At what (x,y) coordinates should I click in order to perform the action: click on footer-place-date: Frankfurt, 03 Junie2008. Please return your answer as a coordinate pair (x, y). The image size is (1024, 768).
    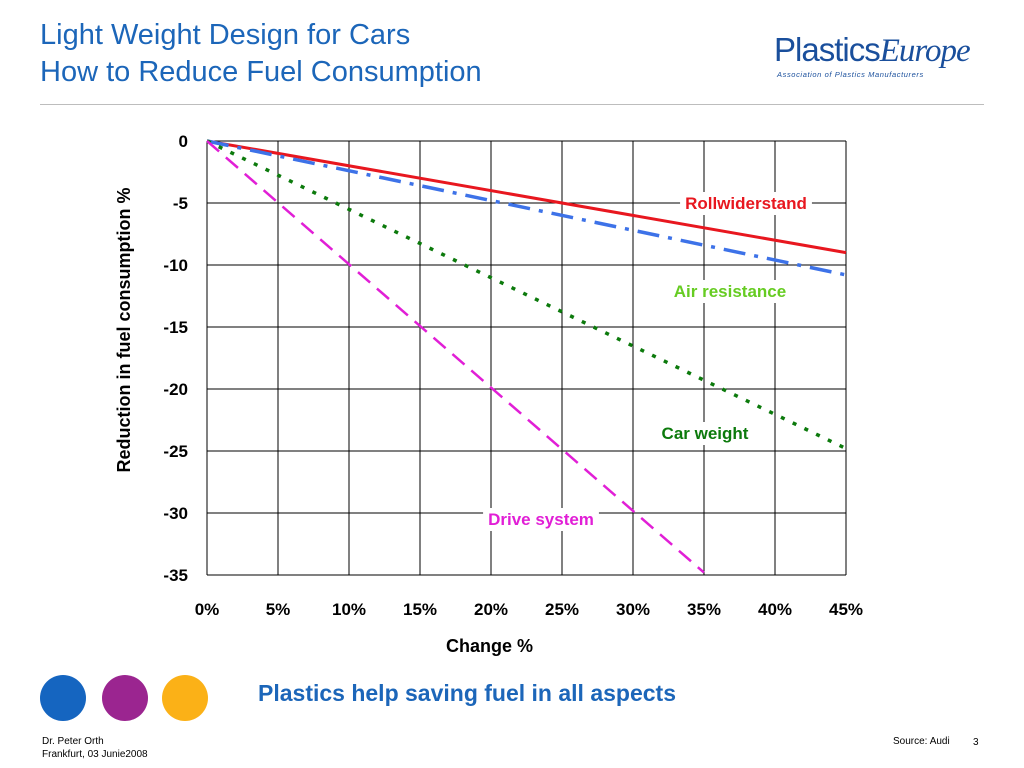
    Looking at the image, I should click on (95, 754).